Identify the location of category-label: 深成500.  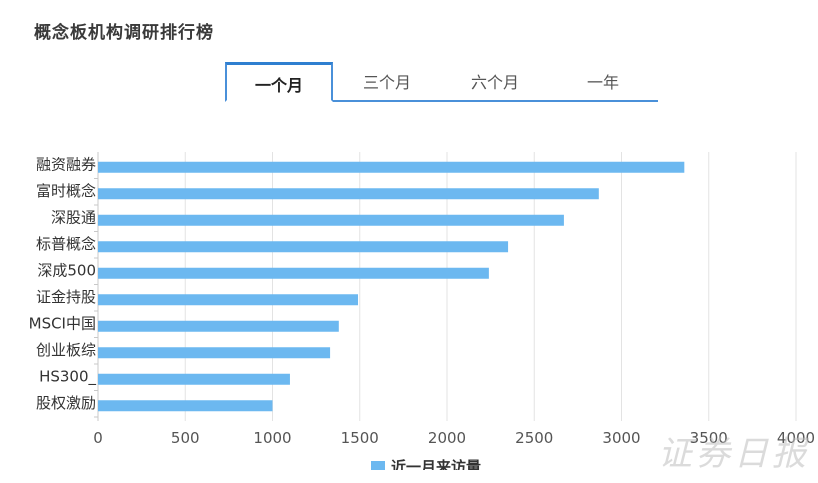
(66, 270).